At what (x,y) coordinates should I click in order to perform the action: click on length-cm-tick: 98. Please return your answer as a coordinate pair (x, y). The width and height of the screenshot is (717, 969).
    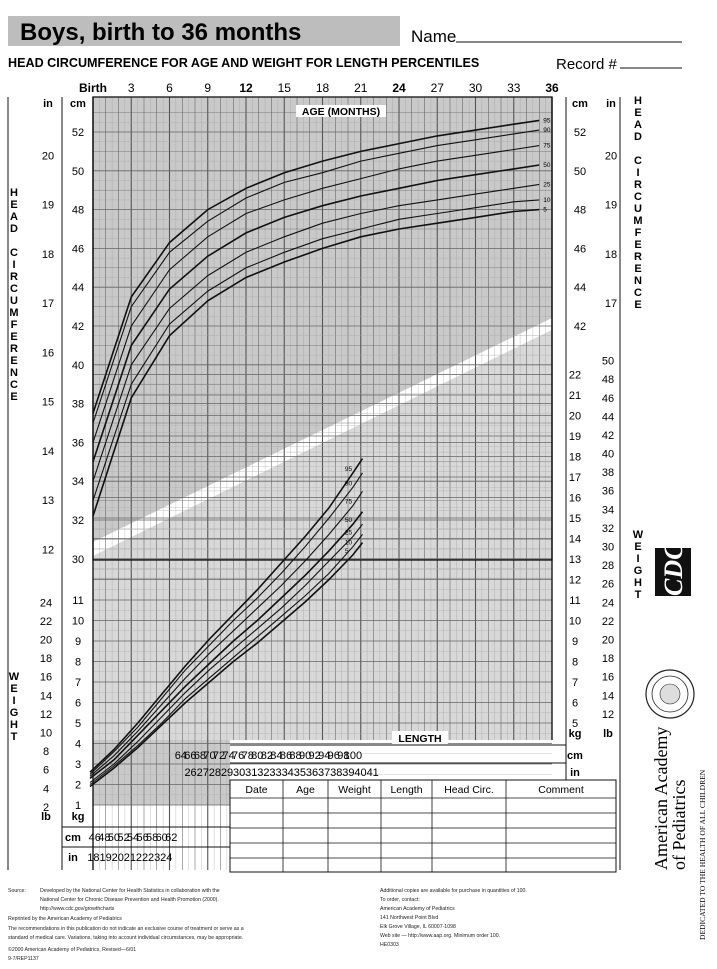
    Looking at the image, I should click on (343, 756).